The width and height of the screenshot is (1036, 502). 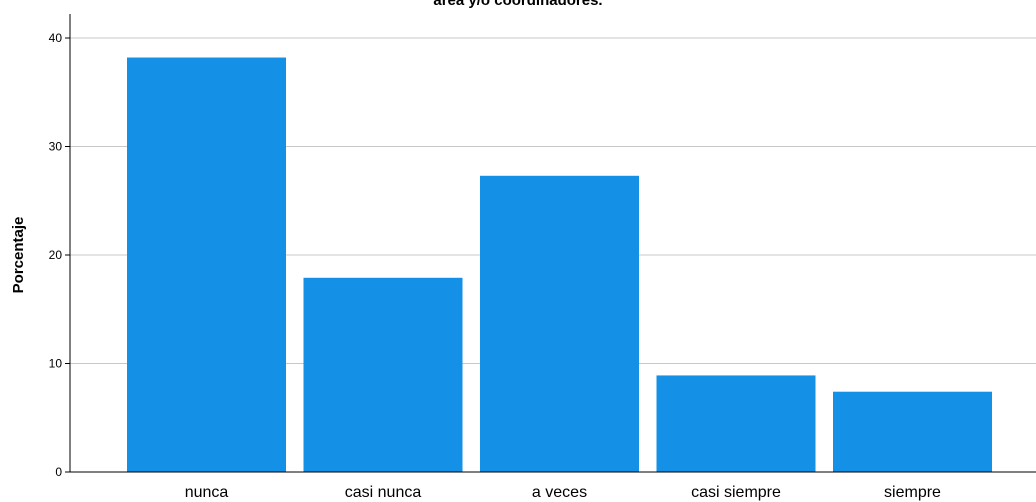 I want to click on bar-a-veces, so click(x=559, y=324).